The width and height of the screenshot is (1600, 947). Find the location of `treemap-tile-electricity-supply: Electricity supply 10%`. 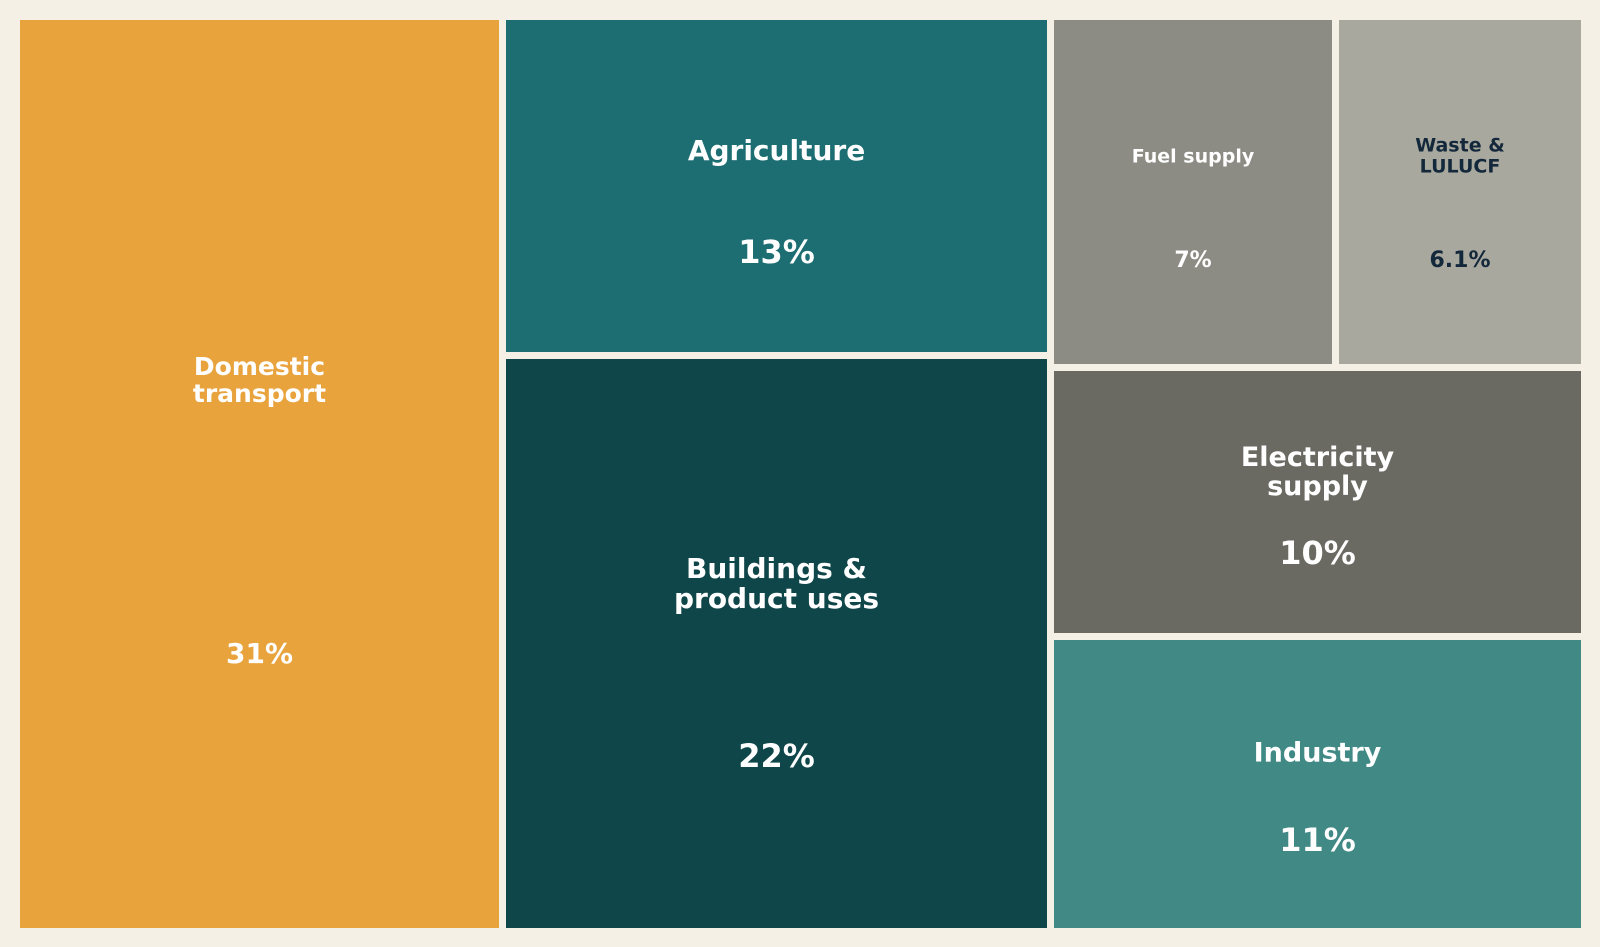

treemap-tile-electricity-supply: Electricity supply 10% is located at coordinates (1317, 502).